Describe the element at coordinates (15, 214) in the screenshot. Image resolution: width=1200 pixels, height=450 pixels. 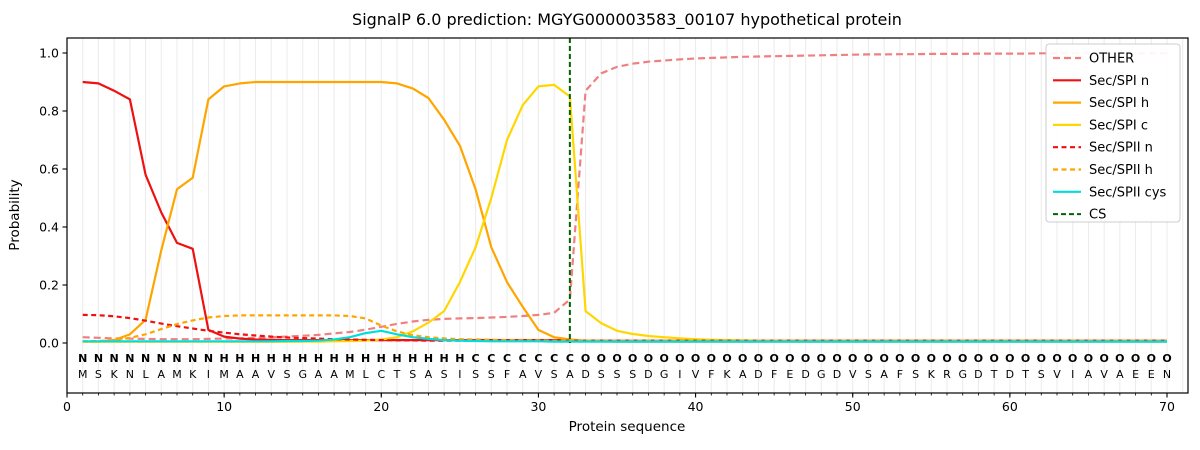
I see `y-axis-label: Probability` at that location.